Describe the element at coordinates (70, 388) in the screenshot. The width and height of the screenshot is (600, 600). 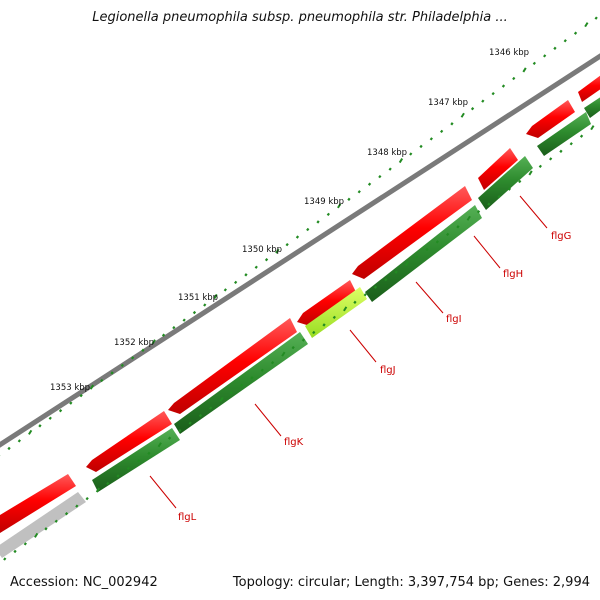
I see `ruler-label: 1353 kbp` at that location.